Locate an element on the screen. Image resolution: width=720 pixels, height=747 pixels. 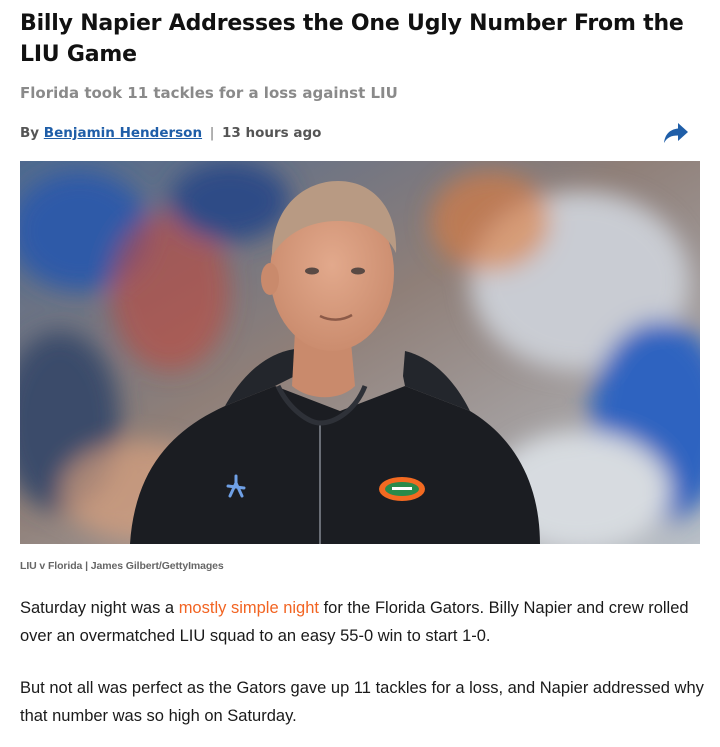
share-arrow-icon is located at coordinates (676, 133).